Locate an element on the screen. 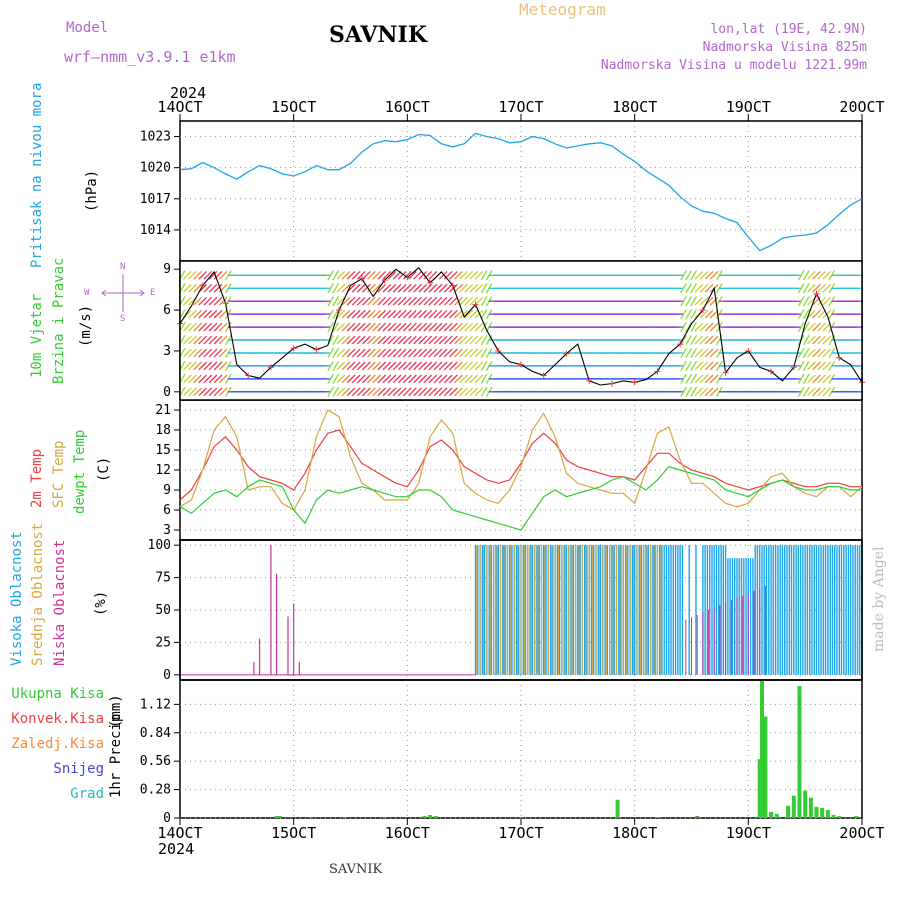 The image size is (900, 900). precip-total-label: Ukupna Kisa is located at coordinates (57, 694).